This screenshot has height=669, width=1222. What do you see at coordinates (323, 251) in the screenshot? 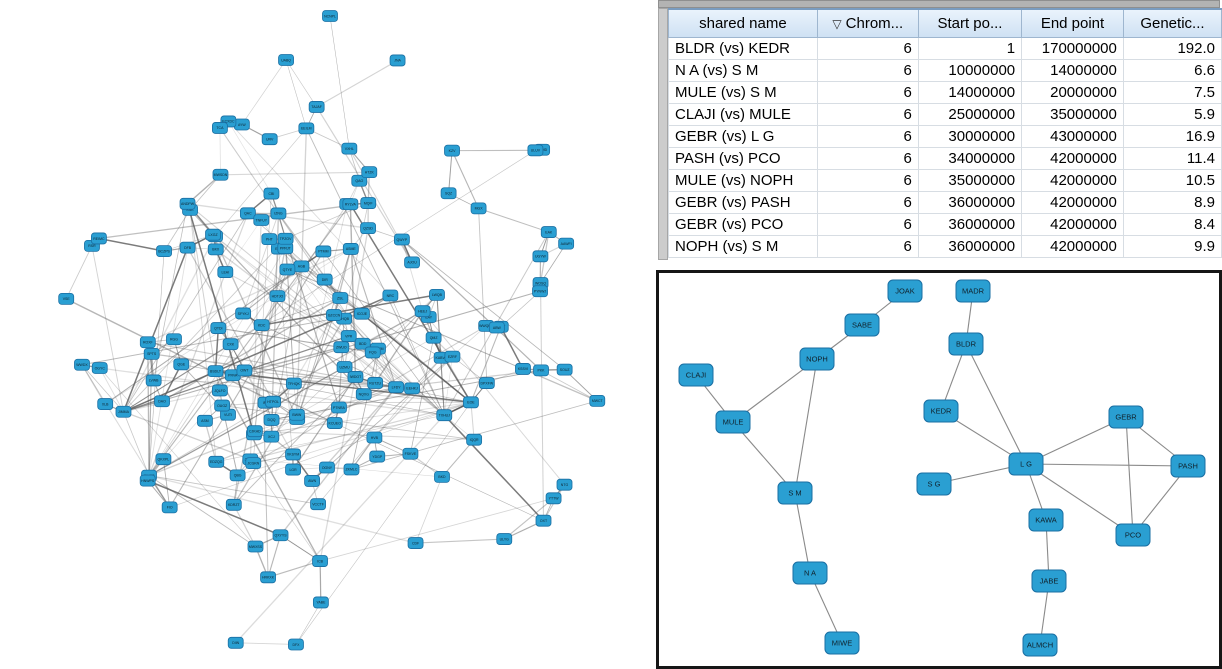
I see `network-node: PTMM` at bounding box center [323, 251].